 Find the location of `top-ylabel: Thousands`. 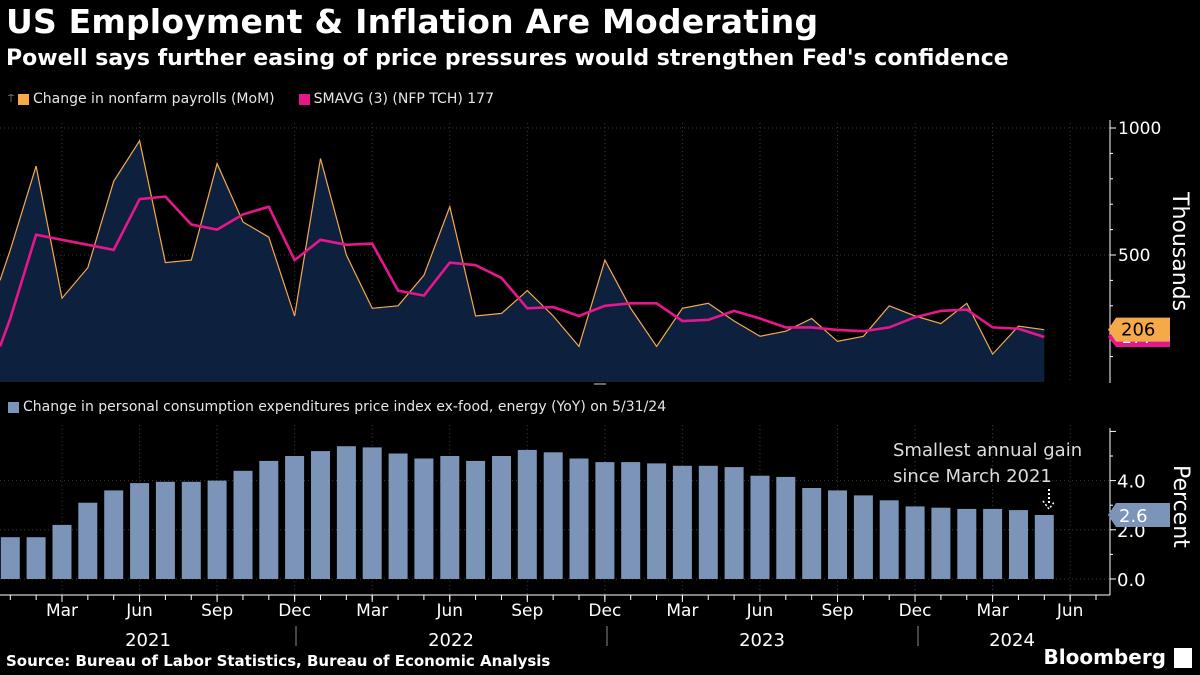

top-ylabel: Thousands is located at coordinates (1179, 251).